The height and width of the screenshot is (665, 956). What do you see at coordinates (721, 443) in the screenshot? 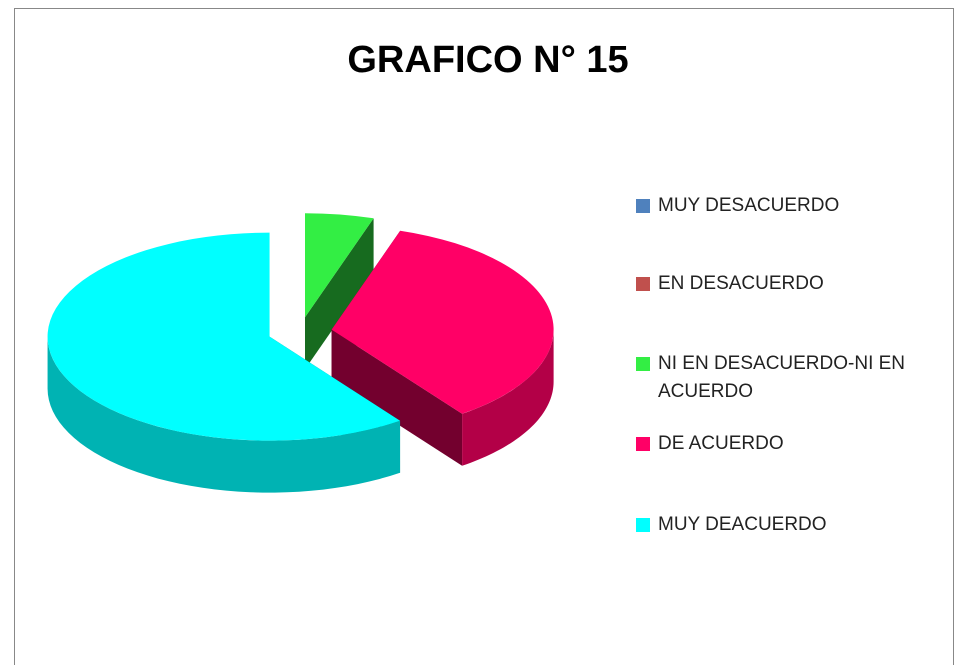
I see `legend-label: DE ACUERDO` at bounding box center [721, 443].